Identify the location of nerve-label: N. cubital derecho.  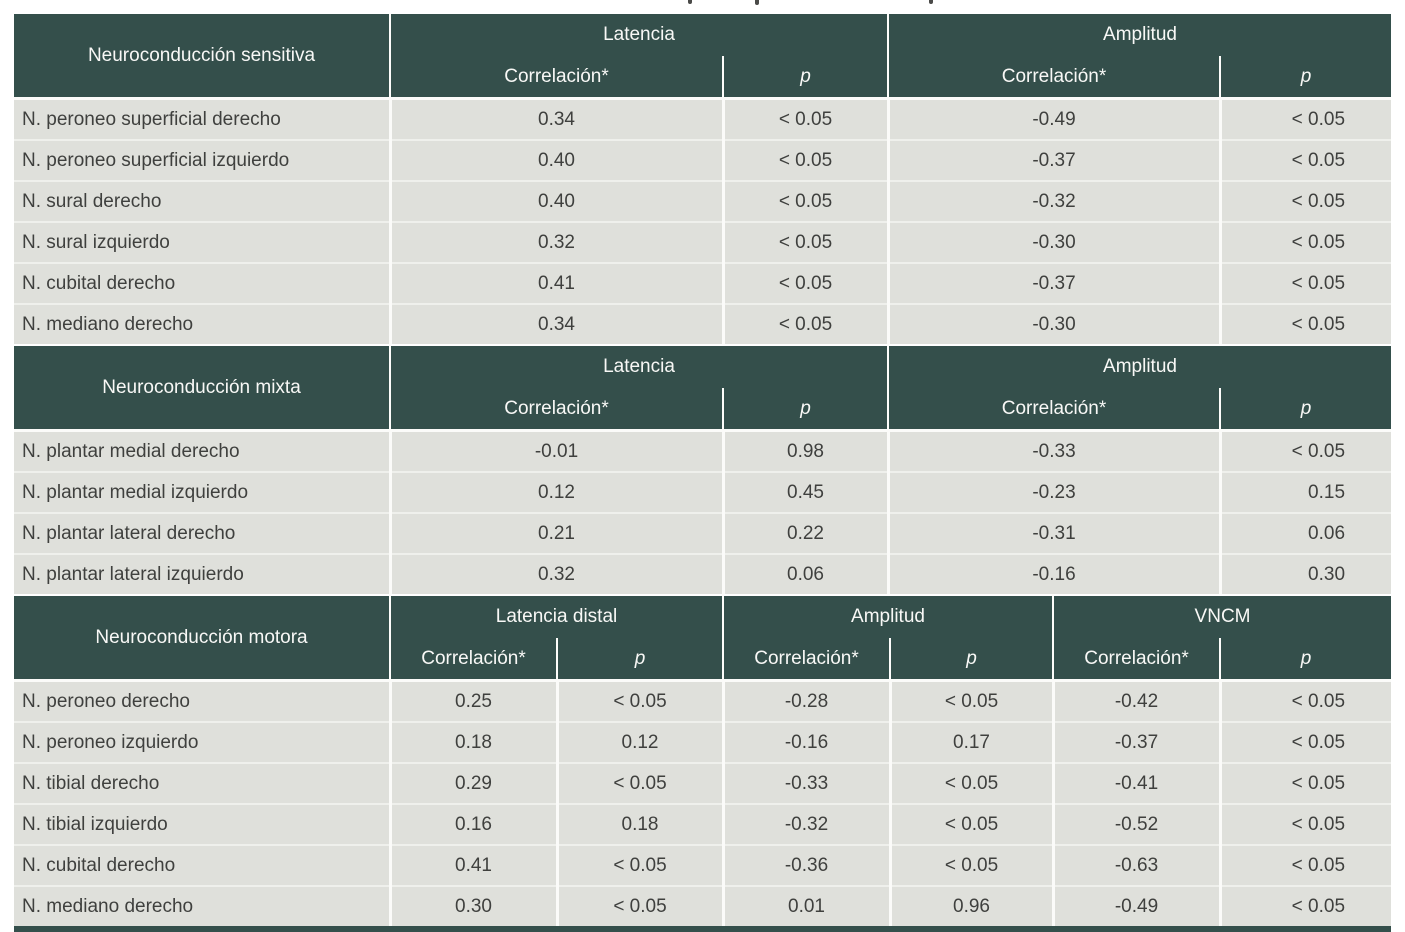
(202, 865).